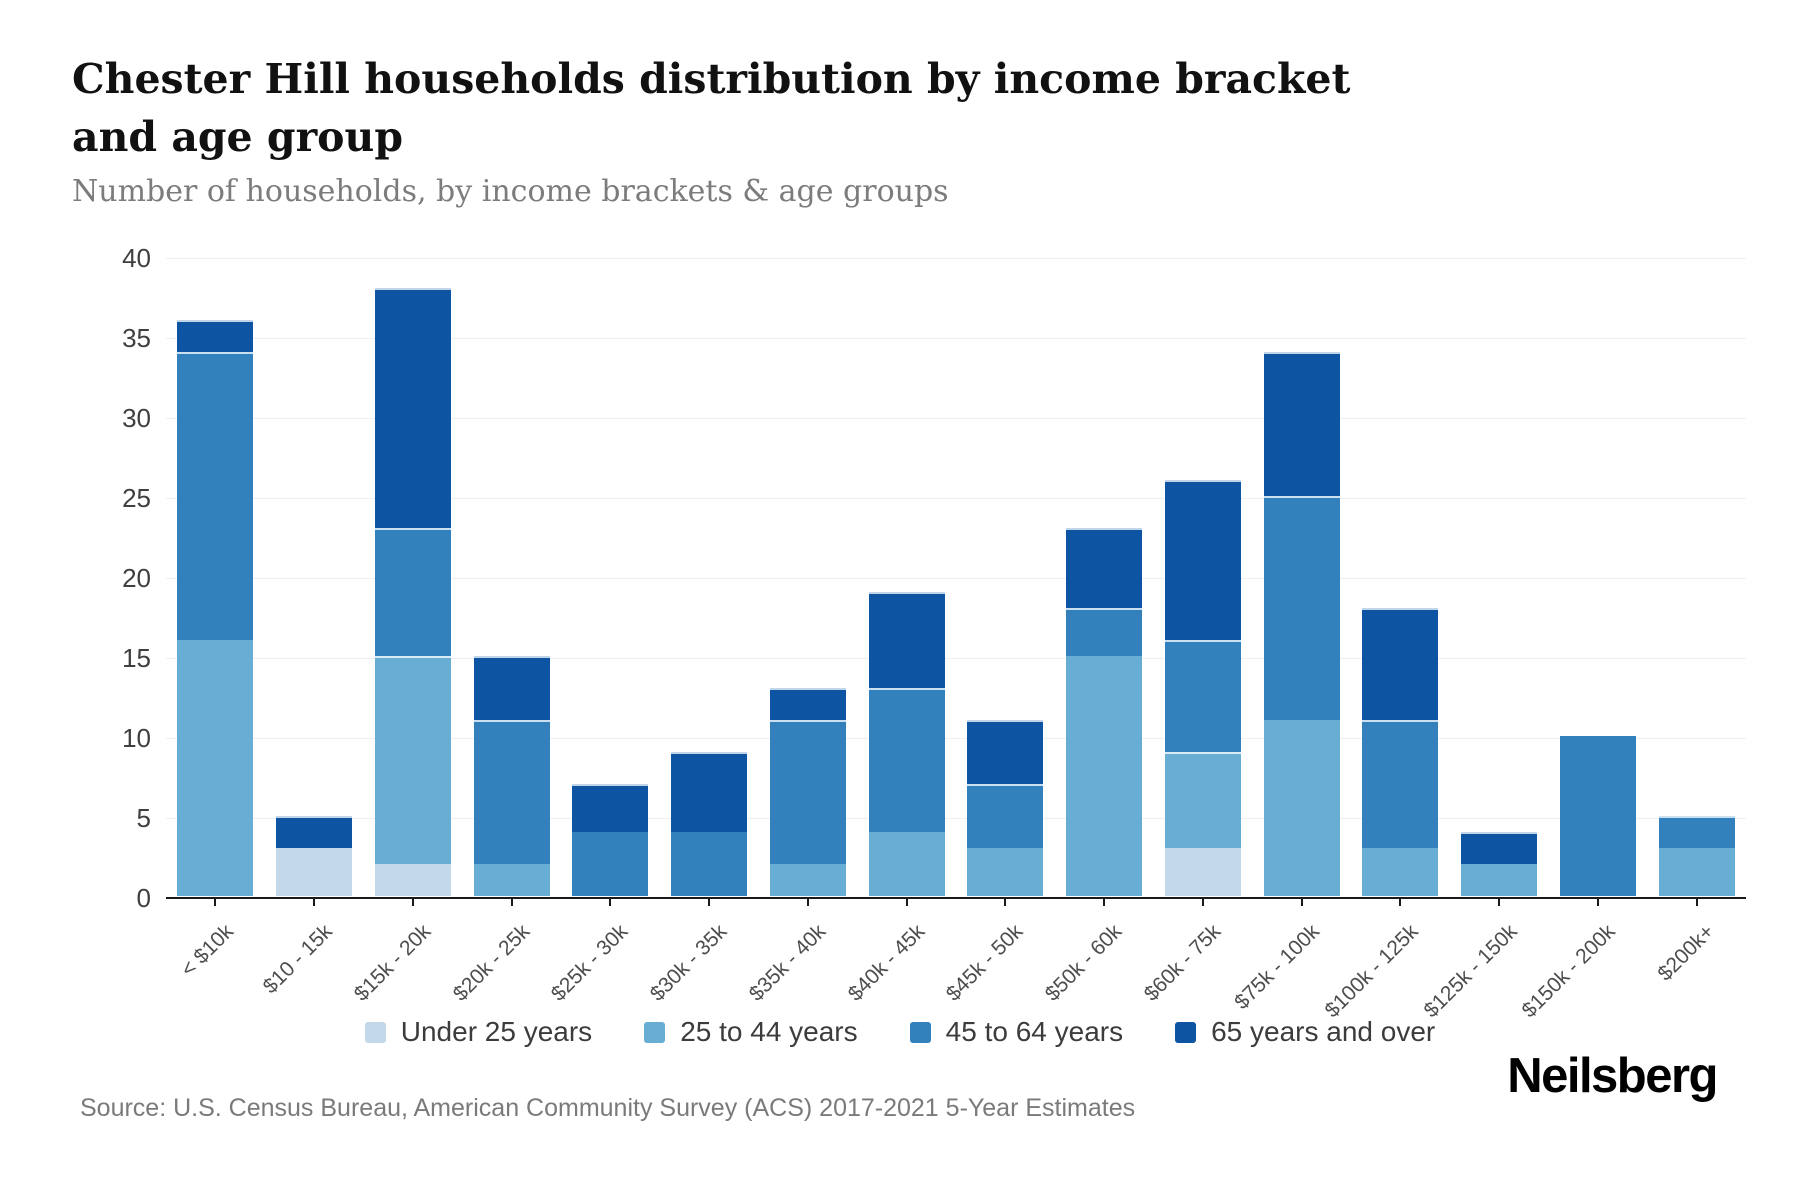 The height and width of the screenshot is (1200, 1800). I want to click on bar-$40k - 45k, so click(906, 744).